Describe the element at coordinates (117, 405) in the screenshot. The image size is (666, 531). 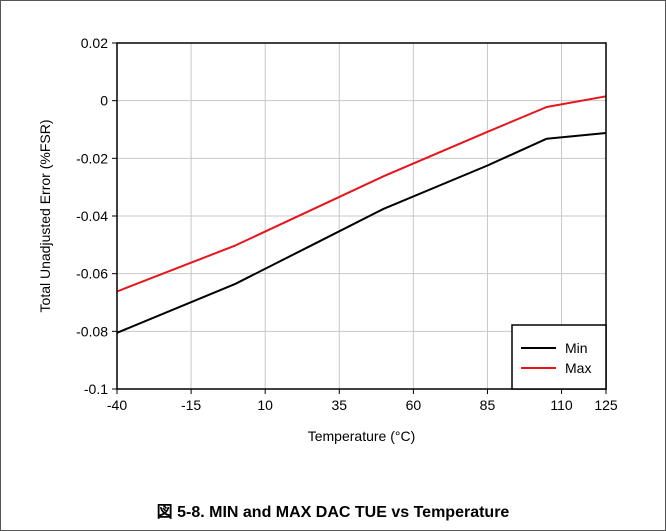
I see `x-tick-label: -40` at that location.